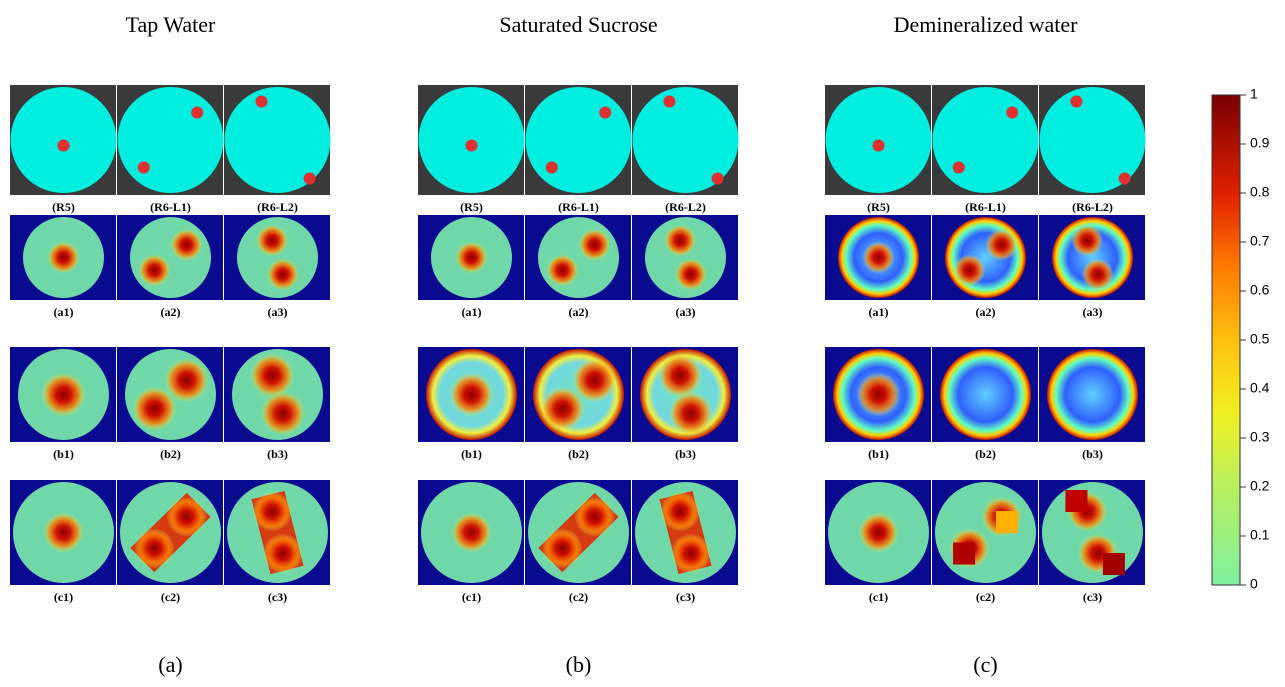  I want to click on colorbar-tick-label: 0.4, so click(1260, 388).